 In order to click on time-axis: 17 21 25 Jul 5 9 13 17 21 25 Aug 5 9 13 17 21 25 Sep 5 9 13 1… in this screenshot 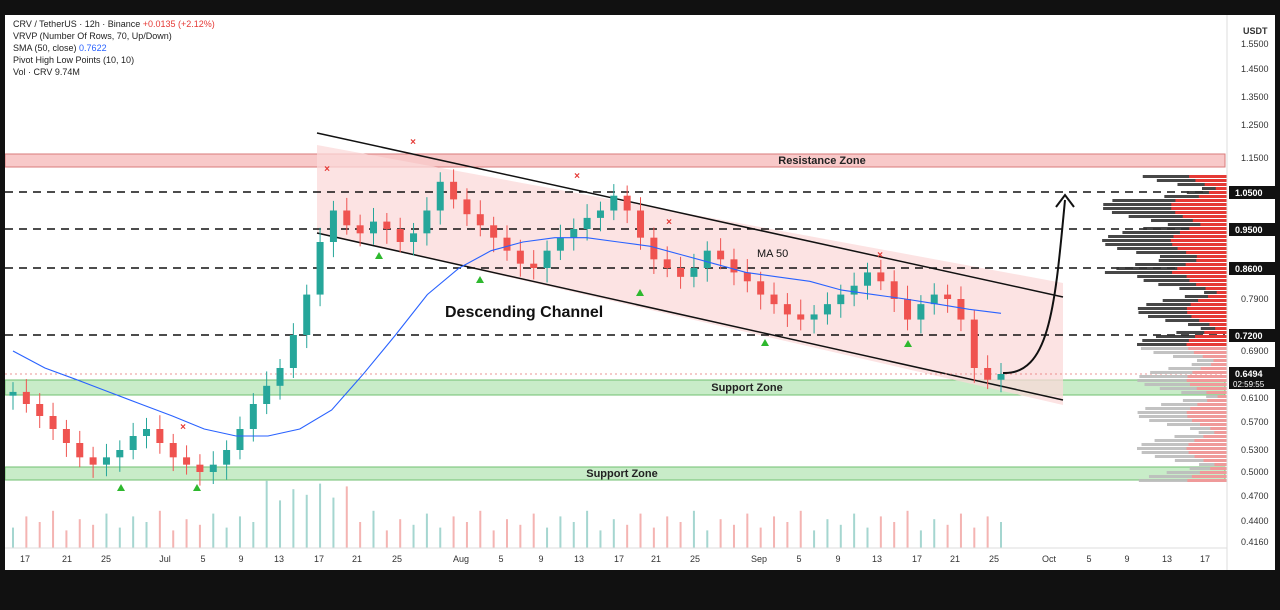, I will do `click(615, 559)`.